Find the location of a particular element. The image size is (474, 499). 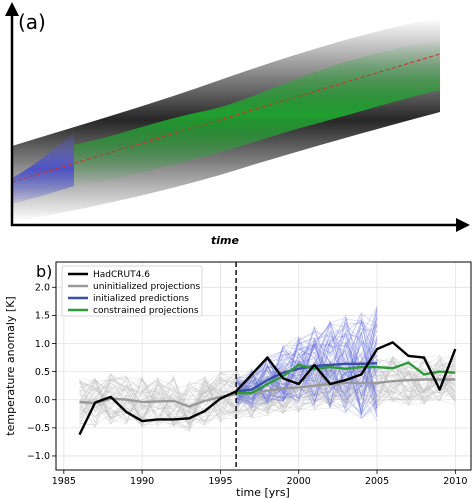

y-tick-label-6: 2.0 is located at coordinates (42, 288).